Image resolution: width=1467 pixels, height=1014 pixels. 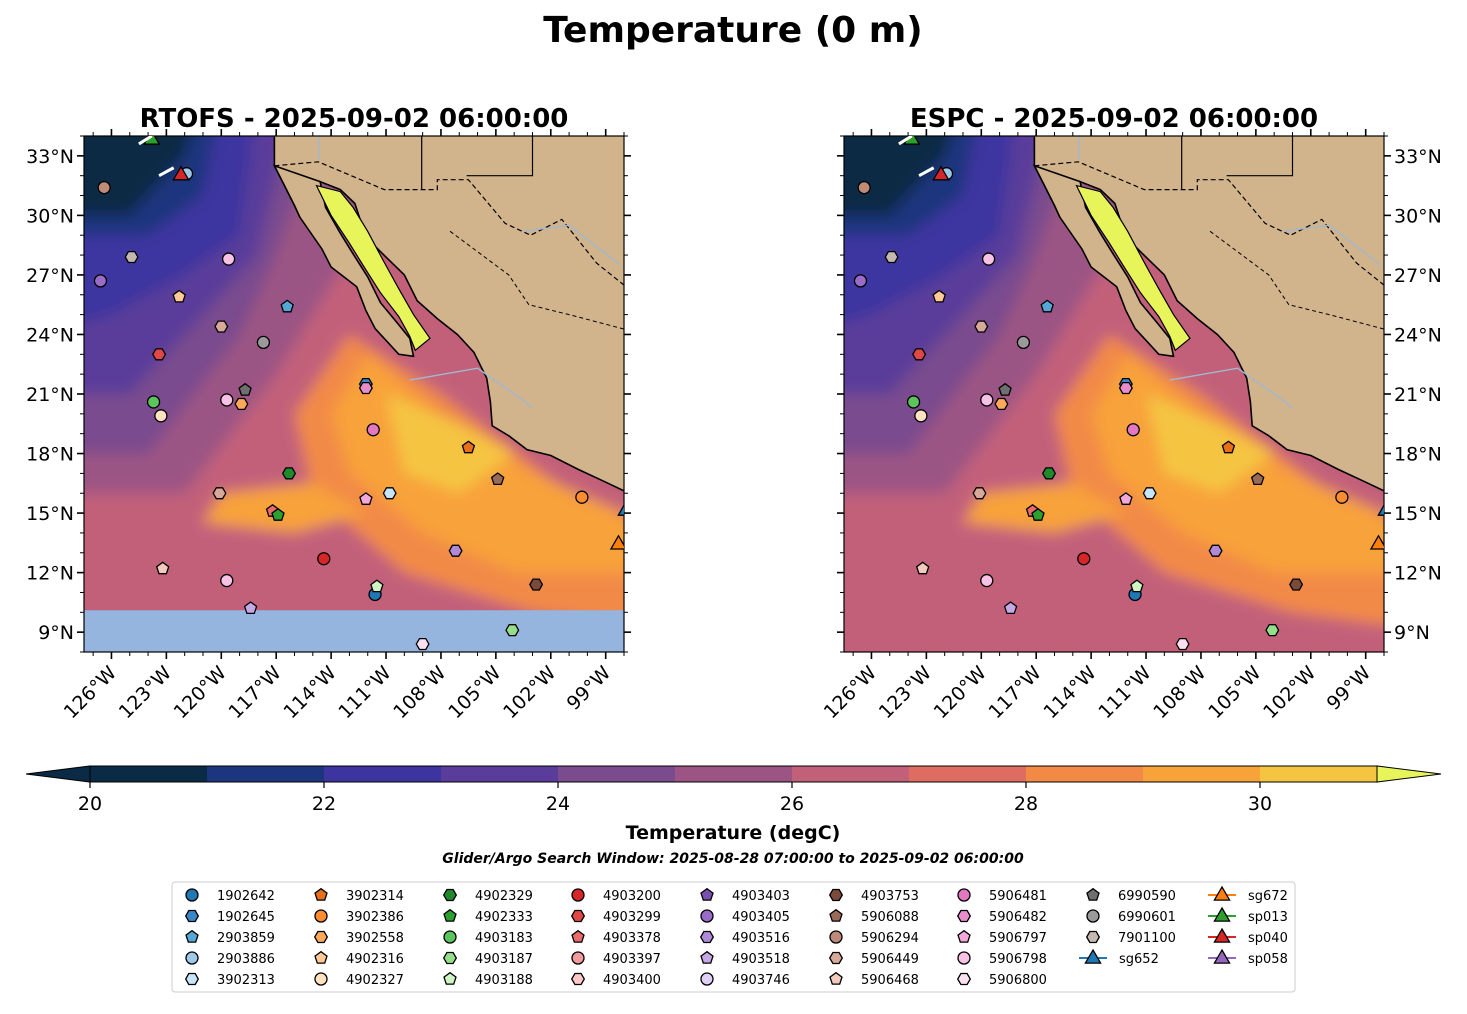 I want to click on legend-label: sp058, so click(x=1268, y=959).